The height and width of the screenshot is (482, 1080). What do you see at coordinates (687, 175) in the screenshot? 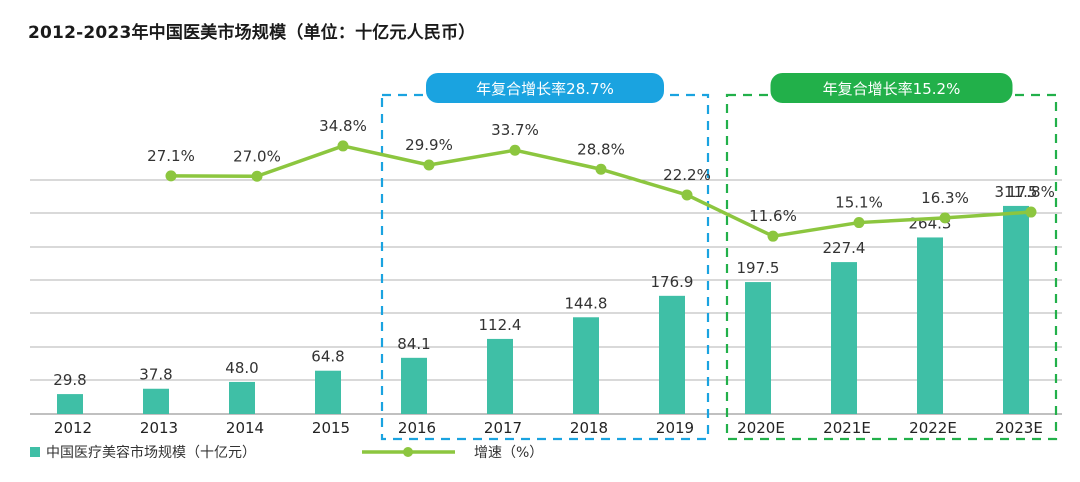
I see `growth-value-label: 22.2%` at bounding box center [687, 175].